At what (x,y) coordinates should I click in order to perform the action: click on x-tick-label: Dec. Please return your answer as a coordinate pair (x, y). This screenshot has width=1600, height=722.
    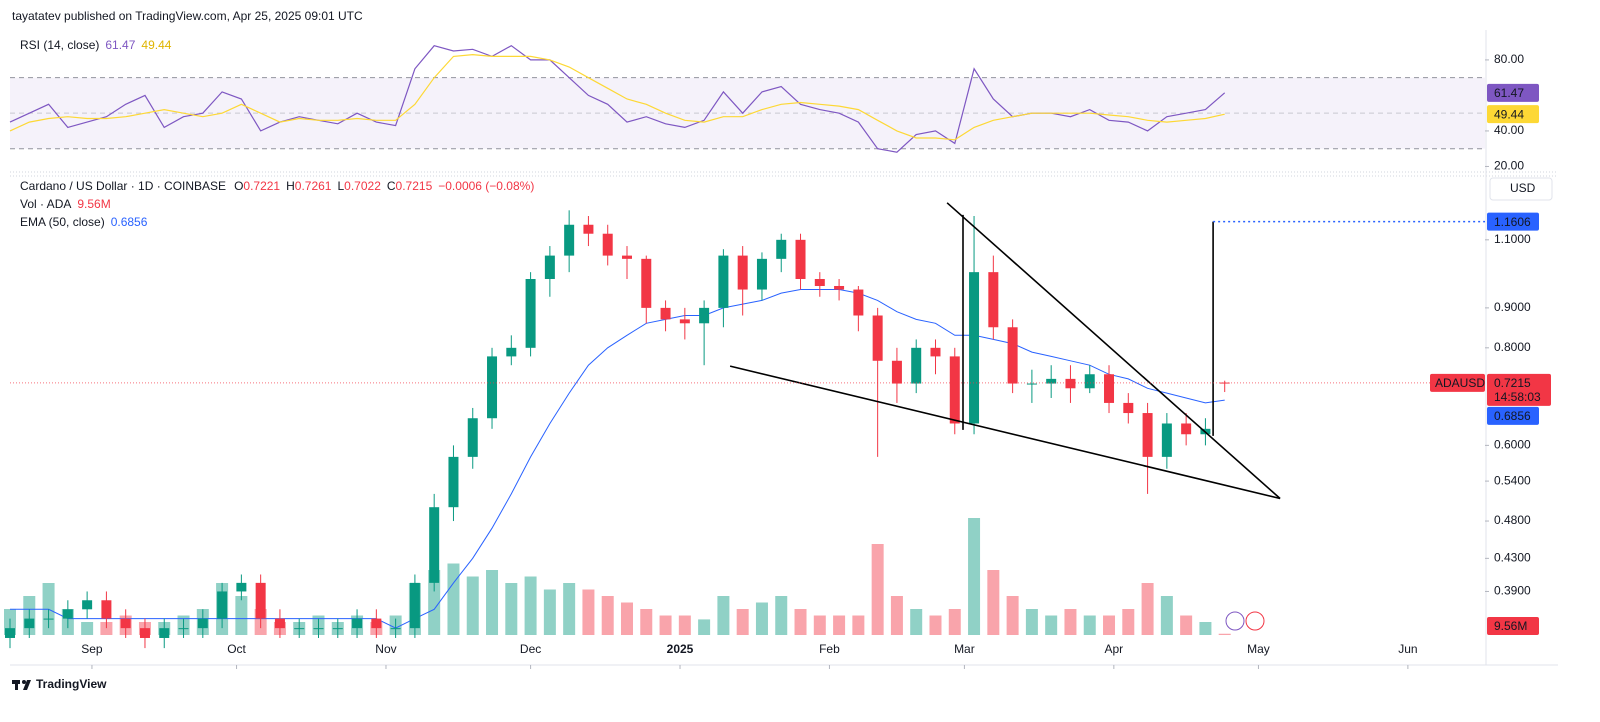
    Looking at the image, I should click on (530, 649).